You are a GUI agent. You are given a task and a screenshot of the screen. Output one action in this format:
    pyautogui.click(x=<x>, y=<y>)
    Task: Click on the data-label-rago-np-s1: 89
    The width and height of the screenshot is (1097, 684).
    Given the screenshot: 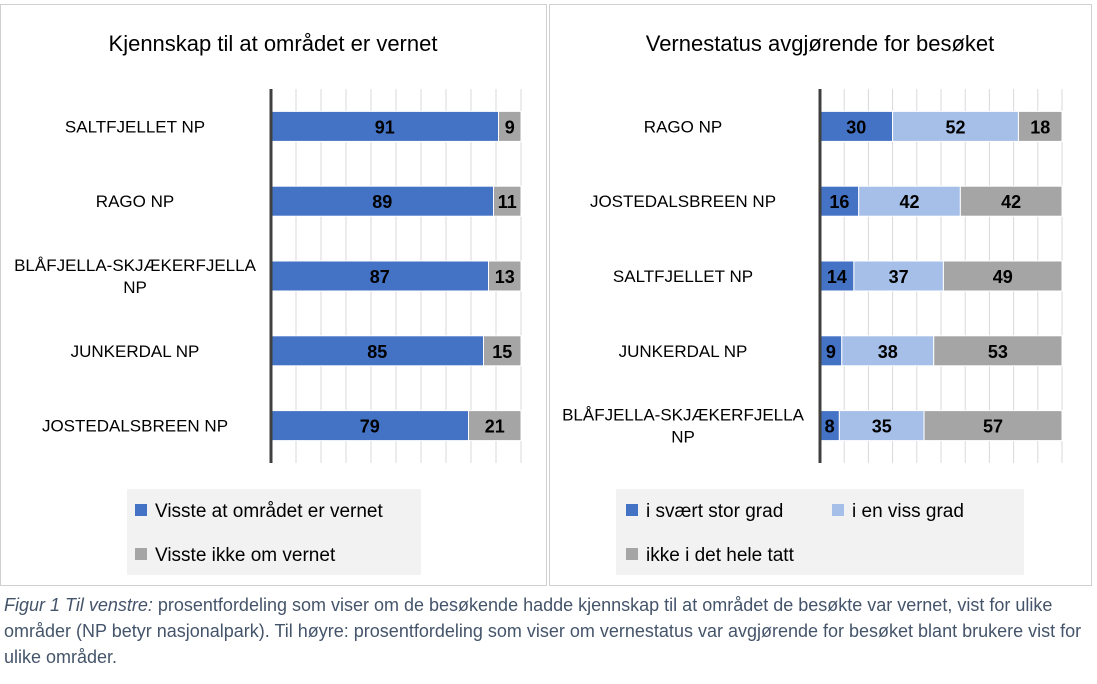 What is the action you would take?
    pyautogui.click(x=382, y=202)
    